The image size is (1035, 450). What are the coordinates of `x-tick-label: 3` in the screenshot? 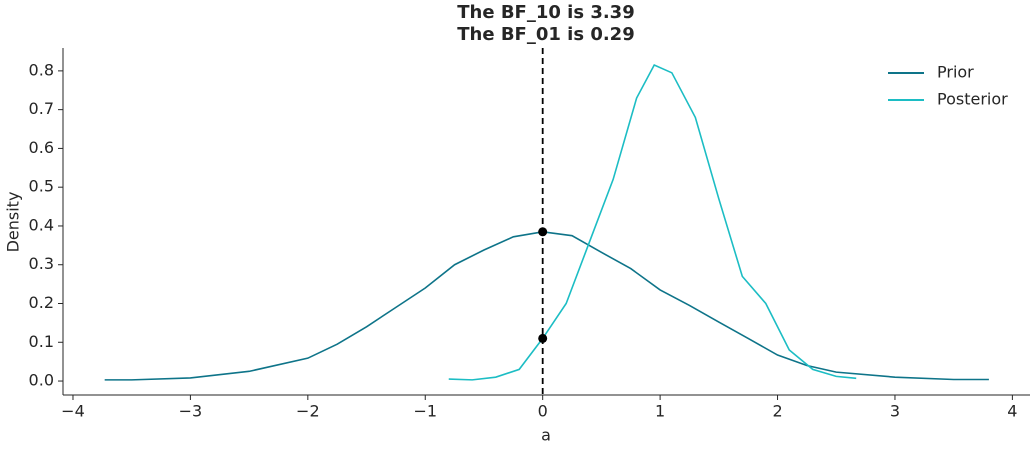 It's located at (895, 411).